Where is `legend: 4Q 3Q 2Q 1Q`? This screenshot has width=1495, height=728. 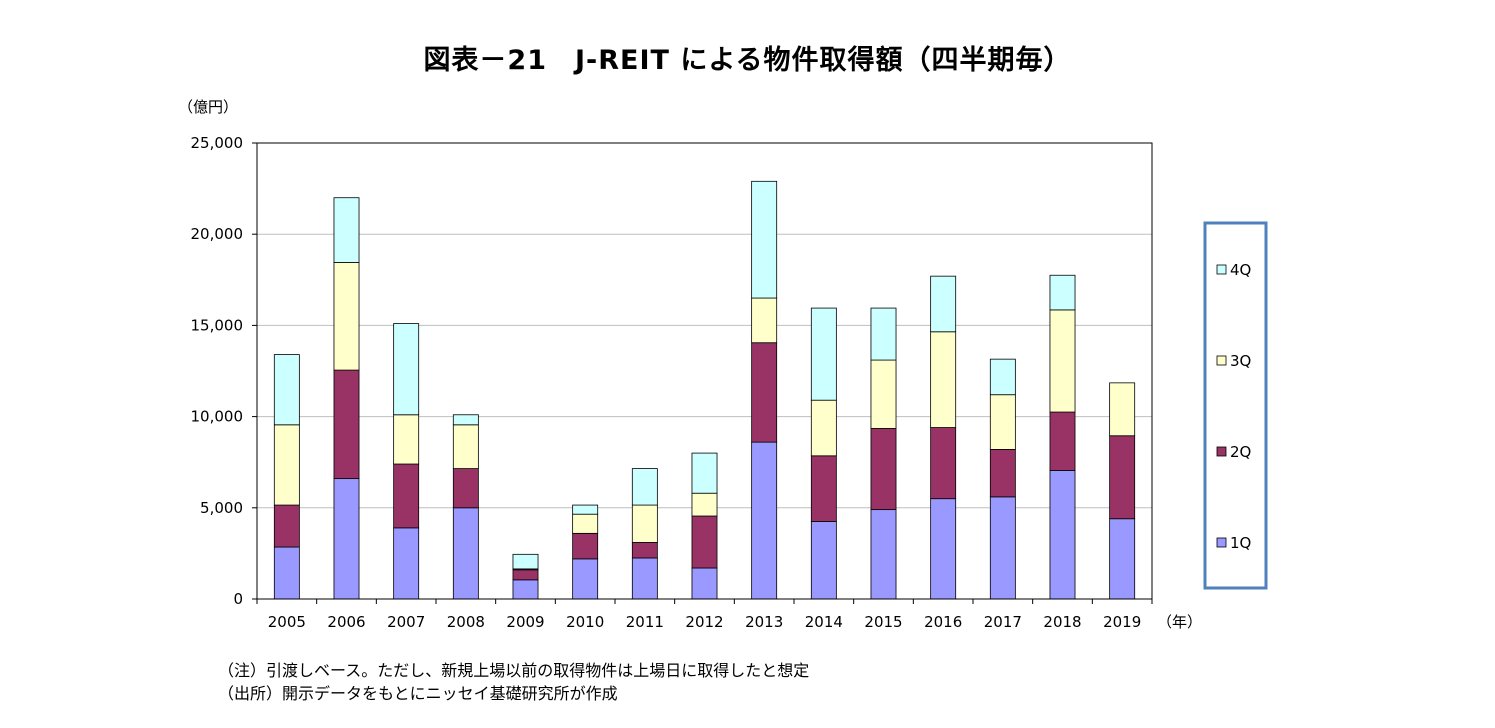
legend: 4Q 3Q 2Q 1Q is located at coordinates (1233, 406).